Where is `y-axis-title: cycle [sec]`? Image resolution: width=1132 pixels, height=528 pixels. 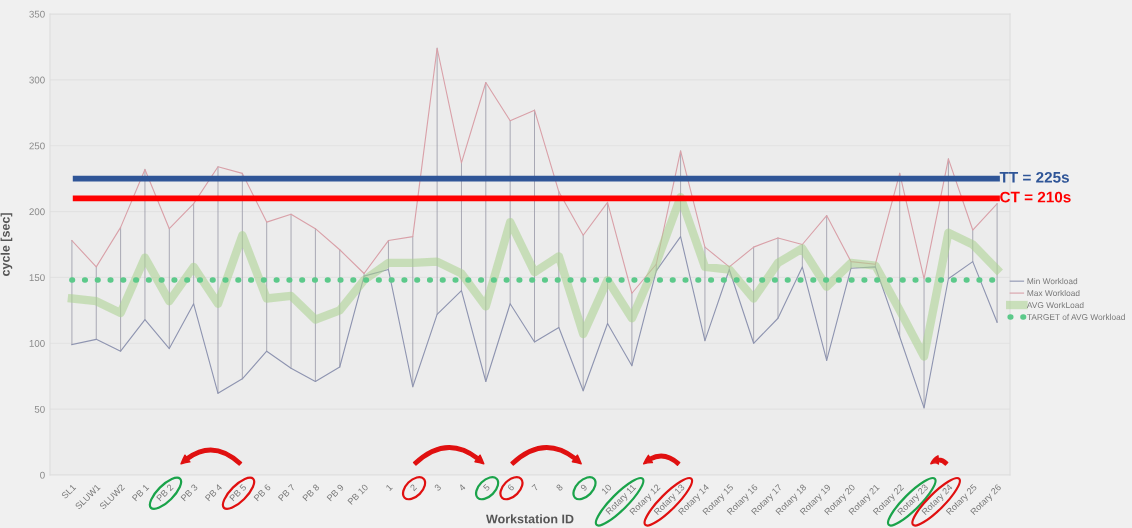 y-axis-title: cycle [sec] is located at coordinates (6, 244).